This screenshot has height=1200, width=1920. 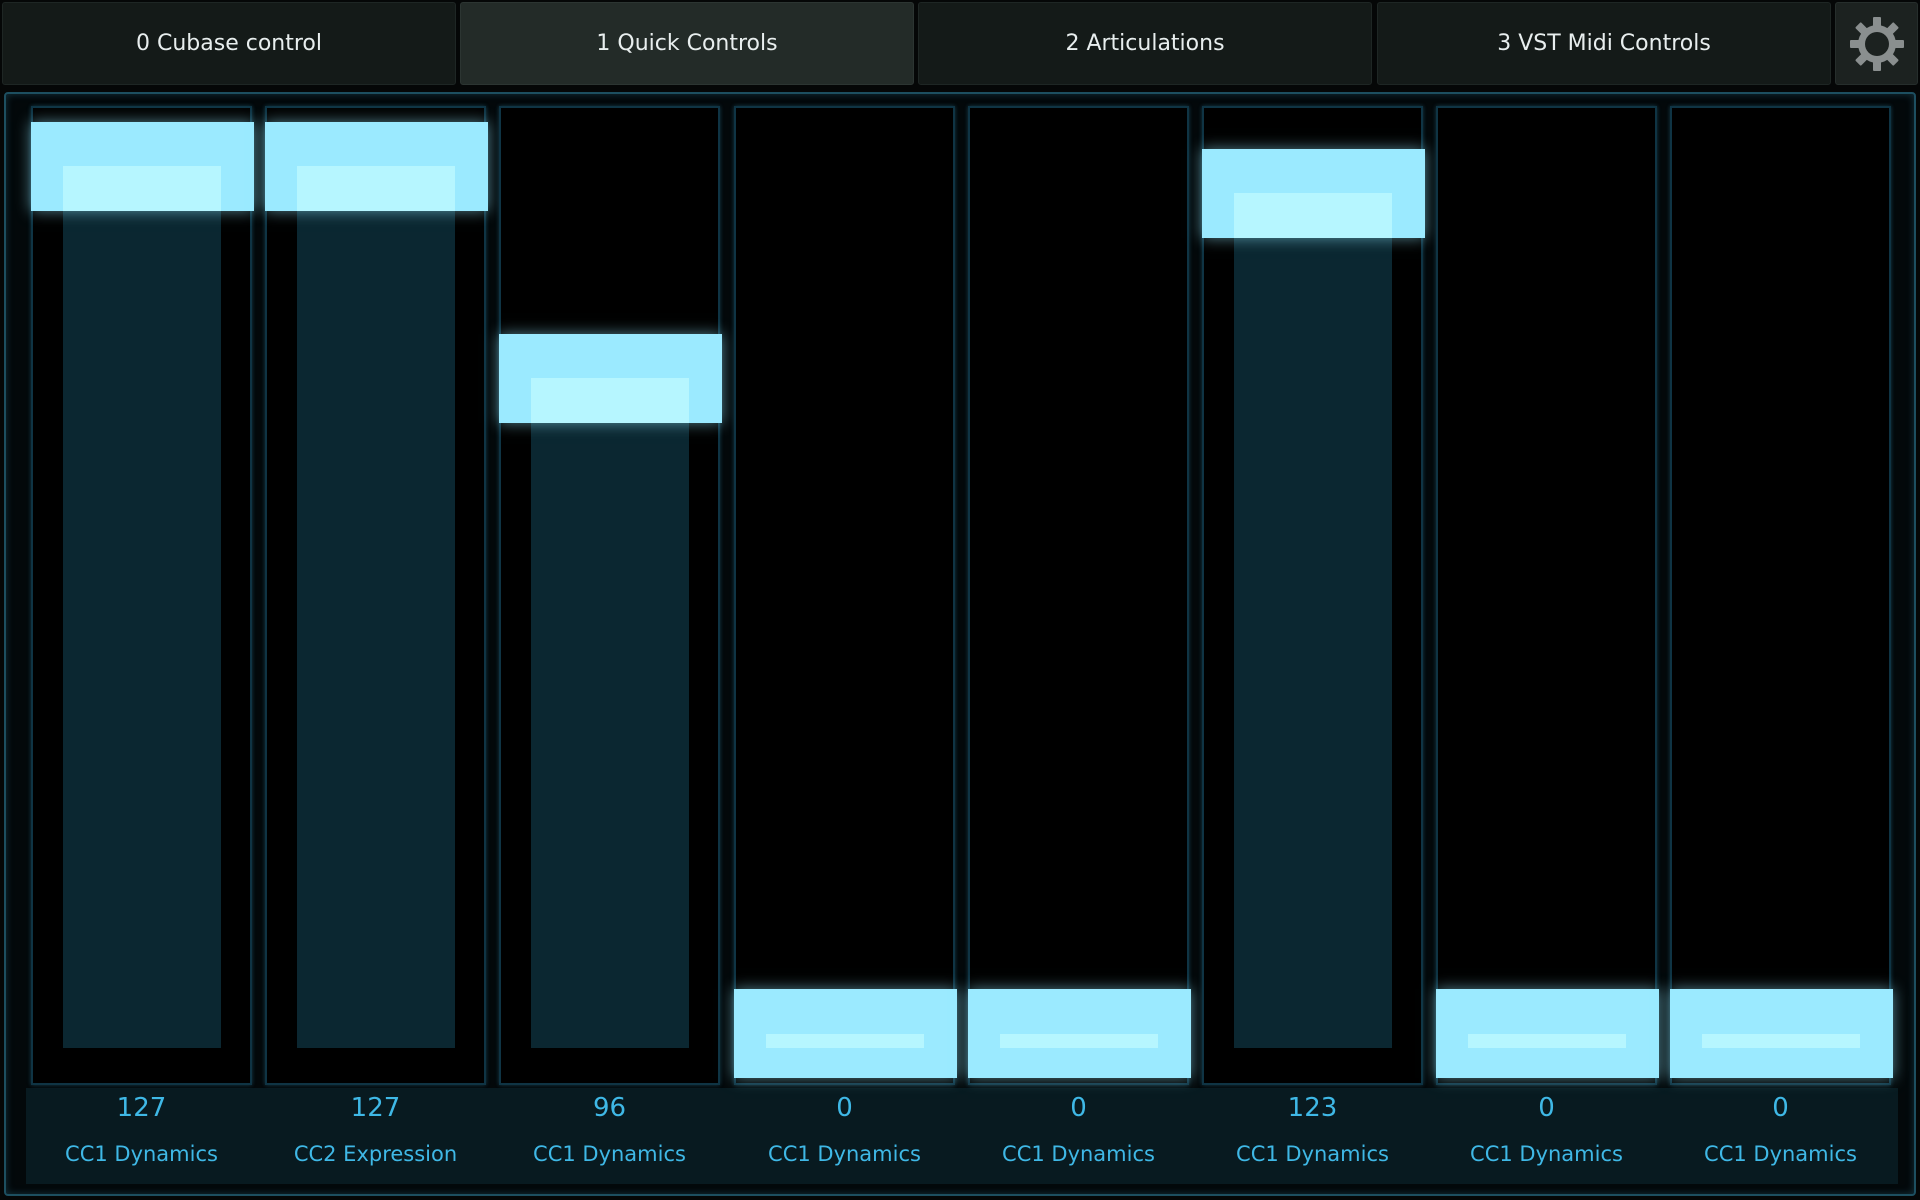 I want to click on gear-icon, so click(x=1876, y=43).